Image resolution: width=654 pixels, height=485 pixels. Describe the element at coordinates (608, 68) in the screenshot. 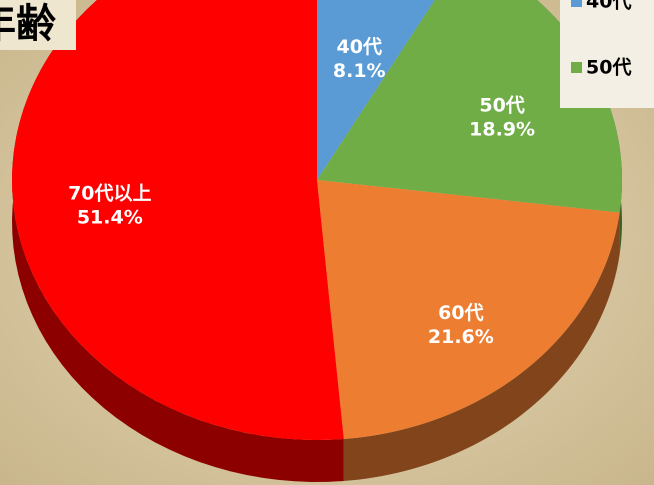

I see `legend-label: 50代` at that location.